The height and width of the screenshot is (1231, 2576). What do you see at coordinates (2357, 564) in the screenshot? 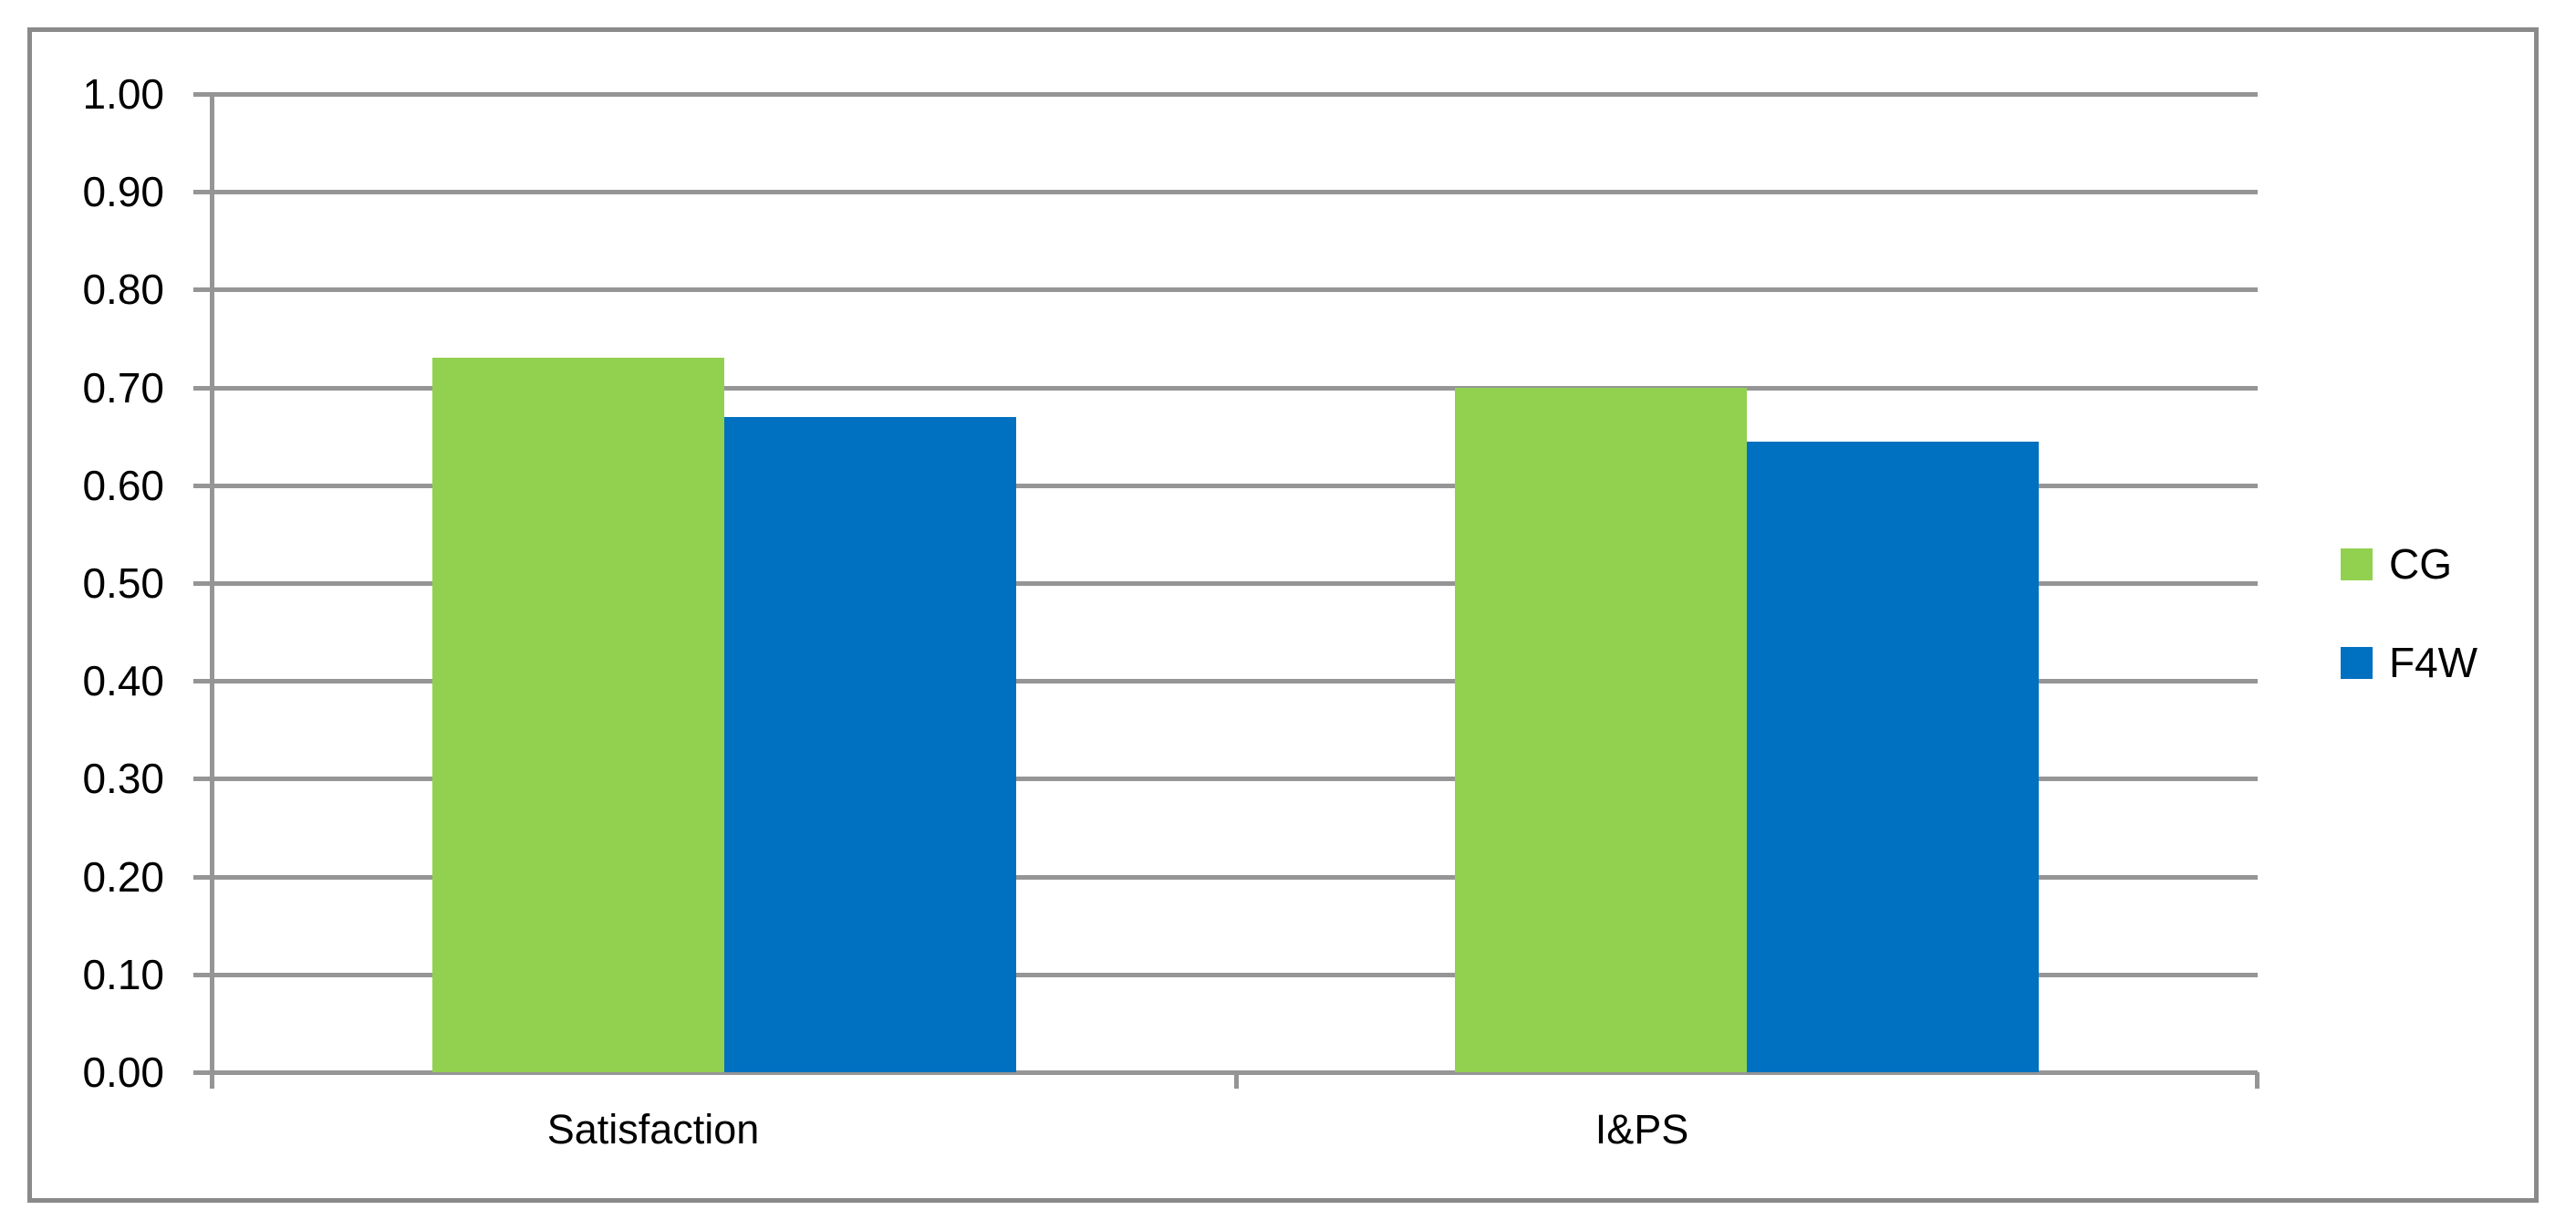
I see `legend-swatch-CG` at bounding box center [2357, 564].